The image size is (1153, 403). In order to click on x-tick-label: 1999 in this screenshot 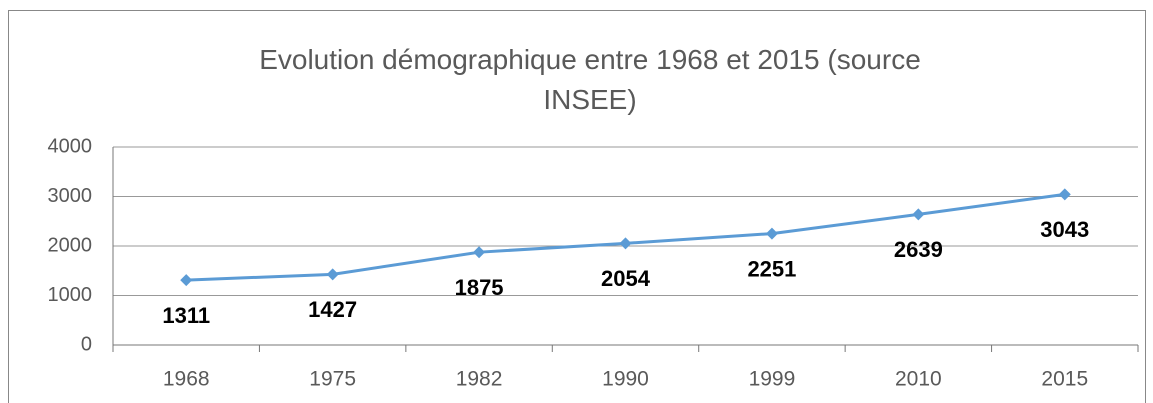, I will do `click(772, 379)`.